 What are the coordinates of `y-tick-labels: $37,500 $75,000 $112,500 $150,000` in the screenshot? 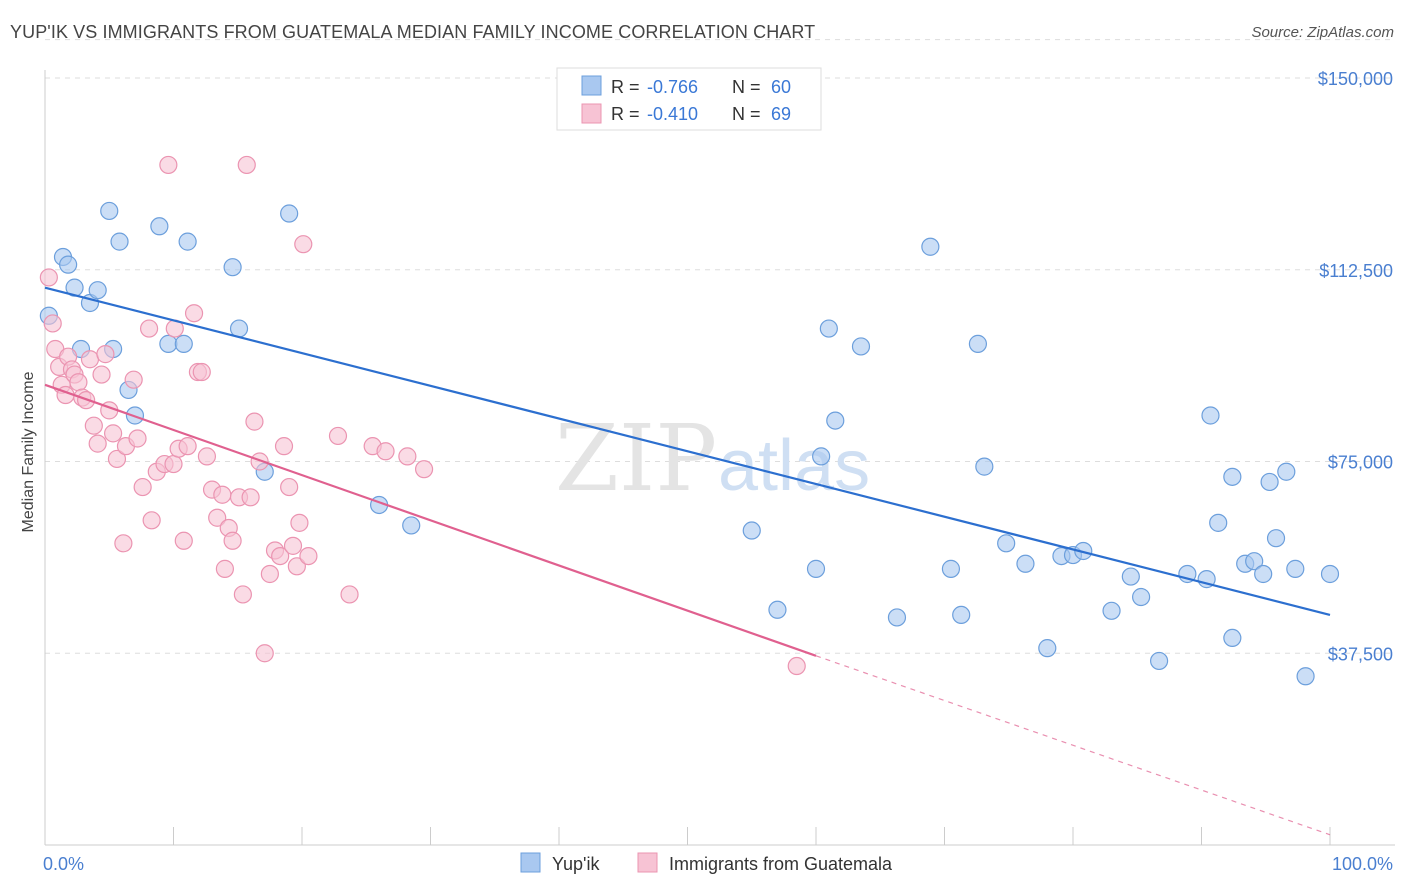 It's located at (1355, 366).